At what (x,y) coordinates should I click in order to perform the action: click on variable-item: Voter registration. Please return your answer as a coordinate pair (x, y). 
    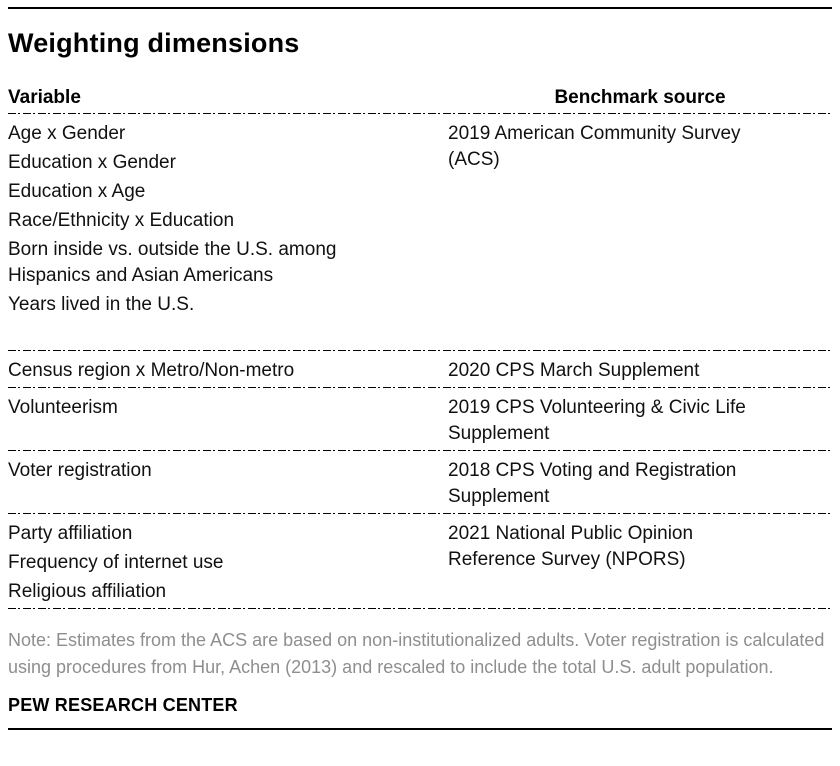
    Looking at the image, I should click on (228, 471).